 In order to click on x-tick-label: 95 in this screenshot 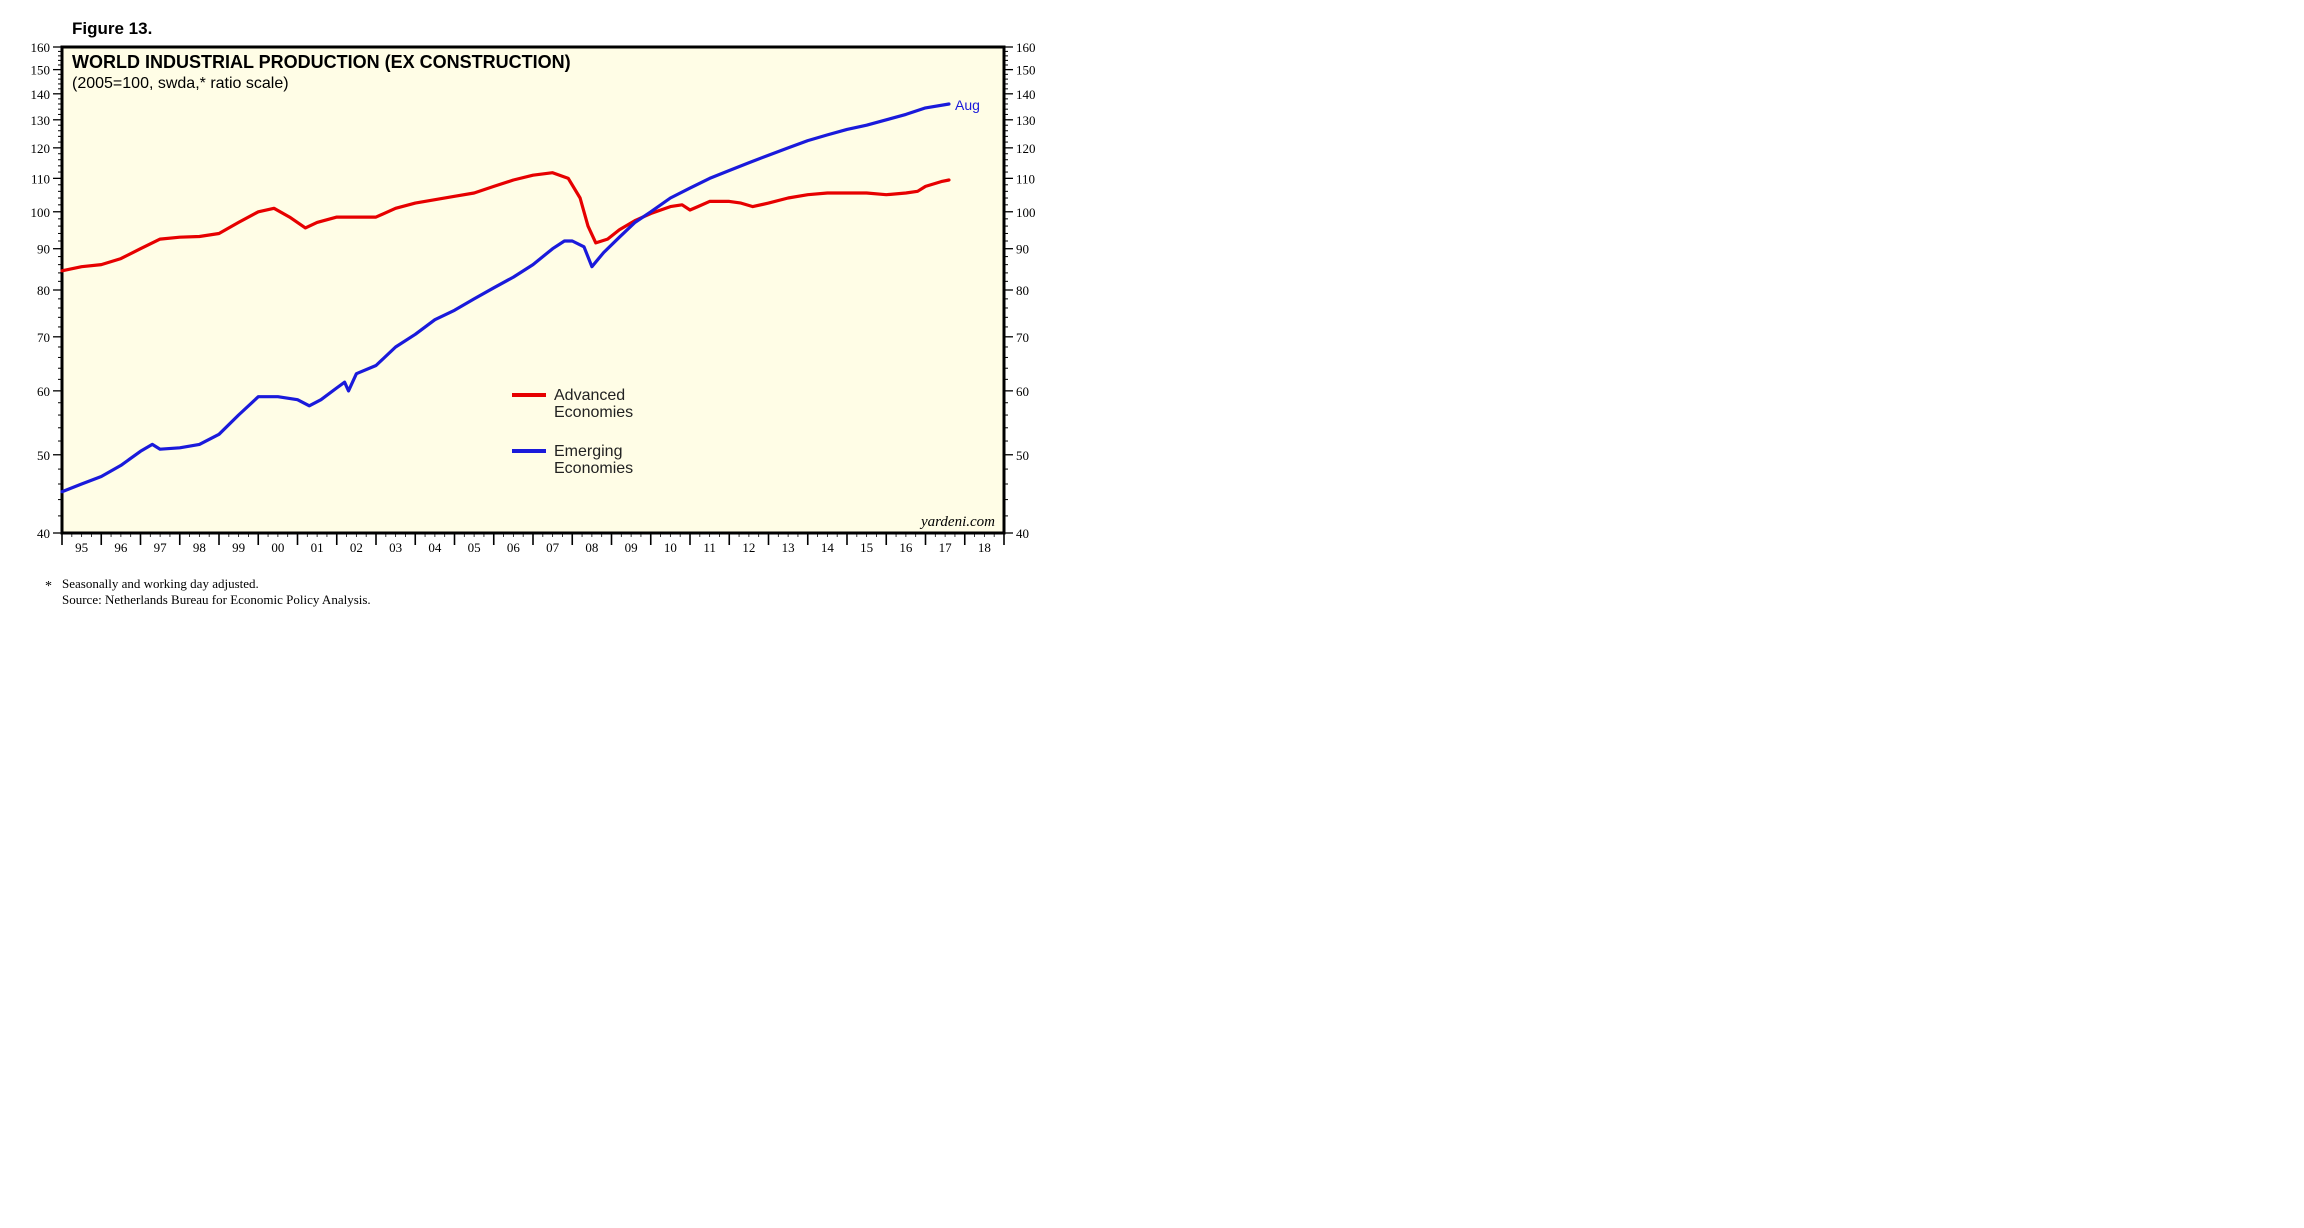, I will do `click(81, 547)`.